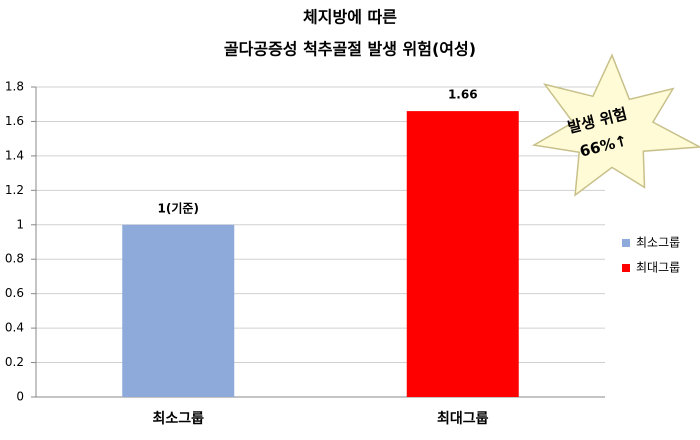  What do you see at coordinates (615, 125) in the screenshot?
I see `annotation-star` at bounding box center [615, 125].